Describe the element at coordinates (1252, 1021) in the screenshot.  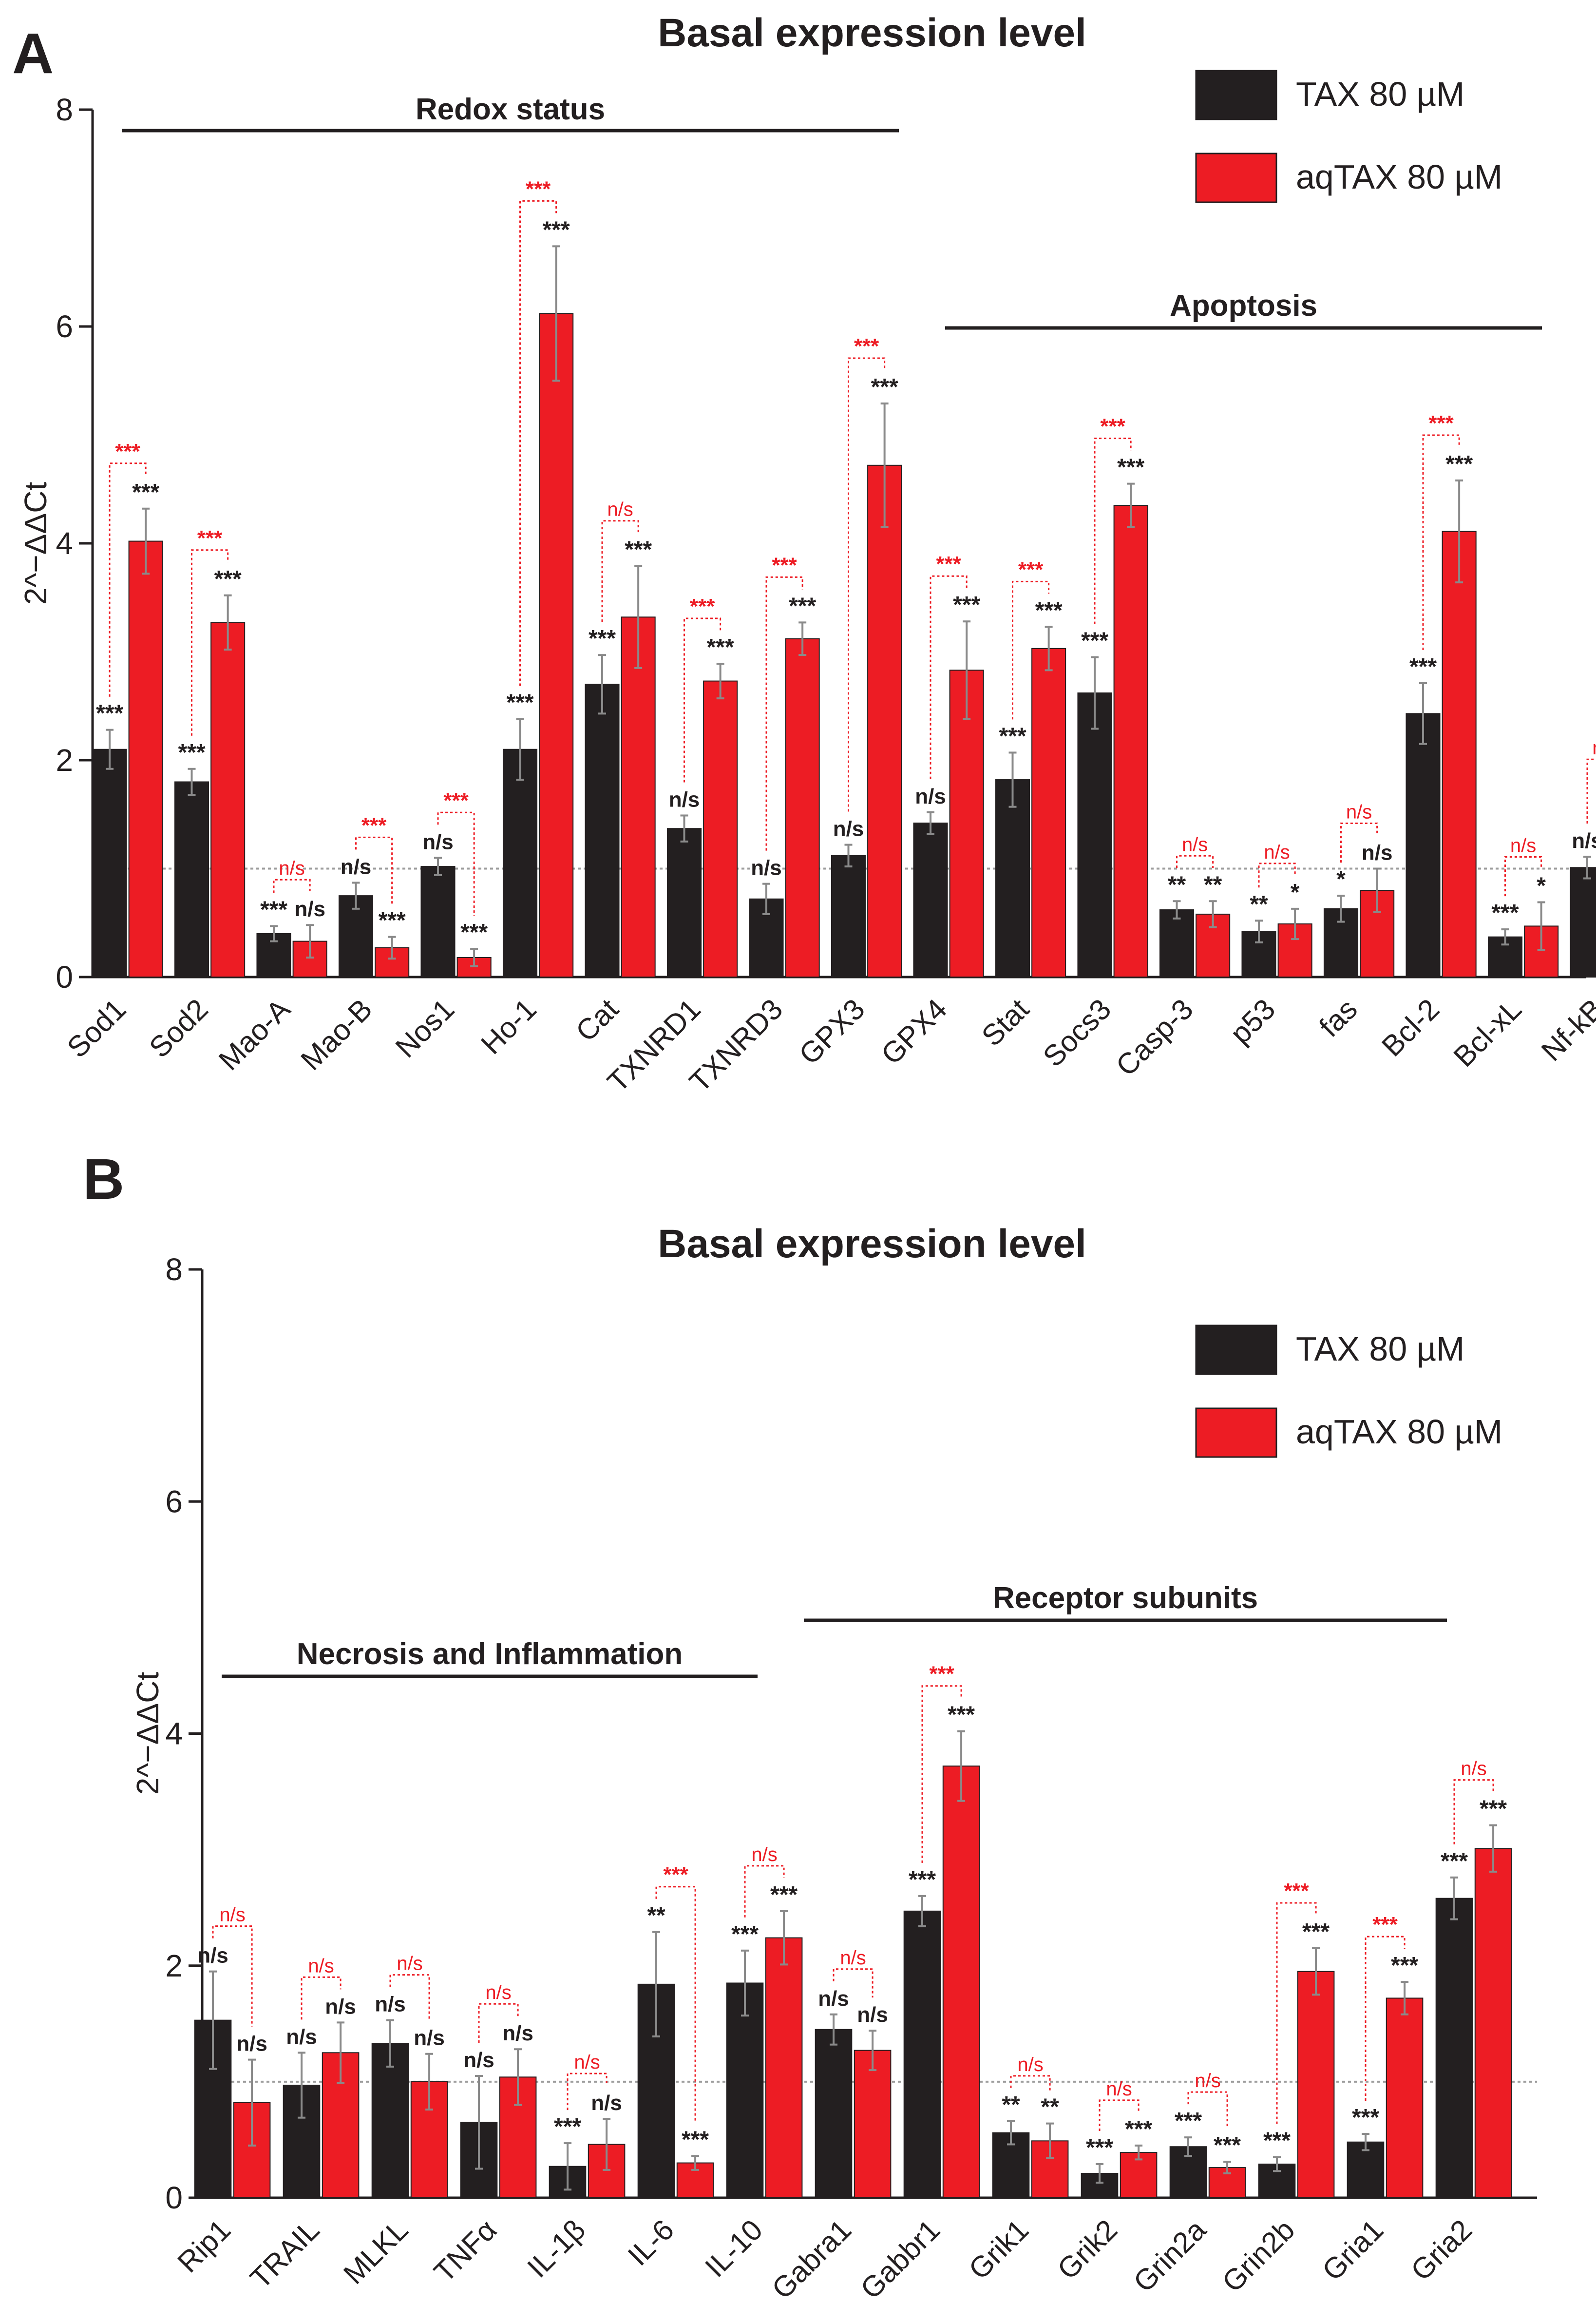
I see `x-tick-label: p53` at that location.